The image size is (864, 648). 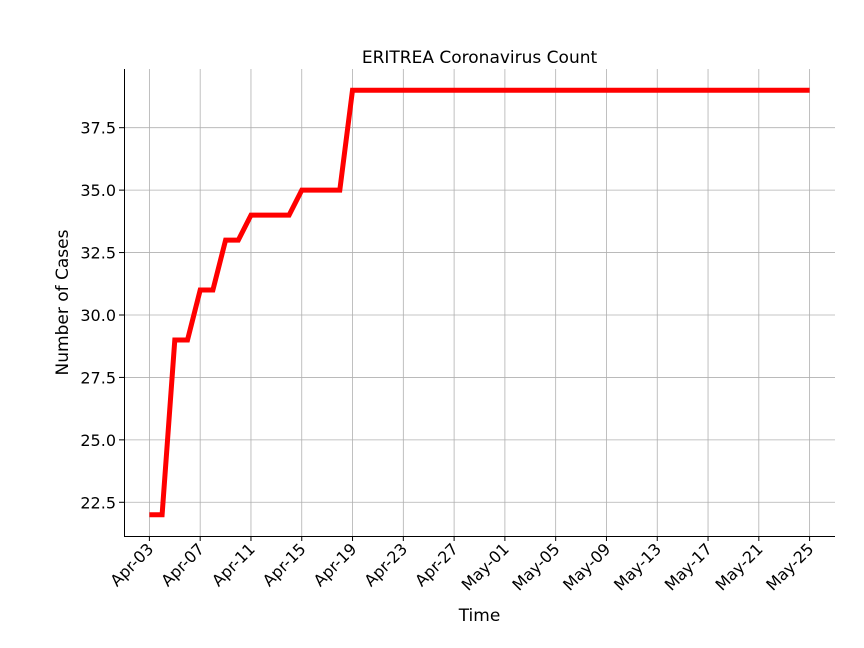 What do you see at coordinates (233, 564) in the screenshot?
I see `x-tick-label: Apr-11` at bounding box center [233, 564].